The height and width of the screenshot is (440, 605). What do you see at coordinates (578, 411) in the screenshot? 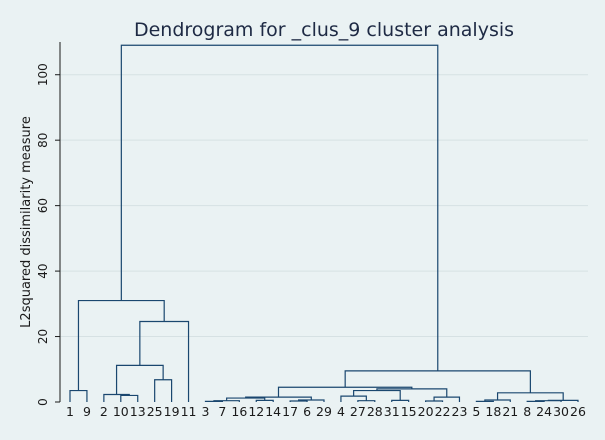
I see `leaf-label-26: 26` at bounding box center [578, 411].